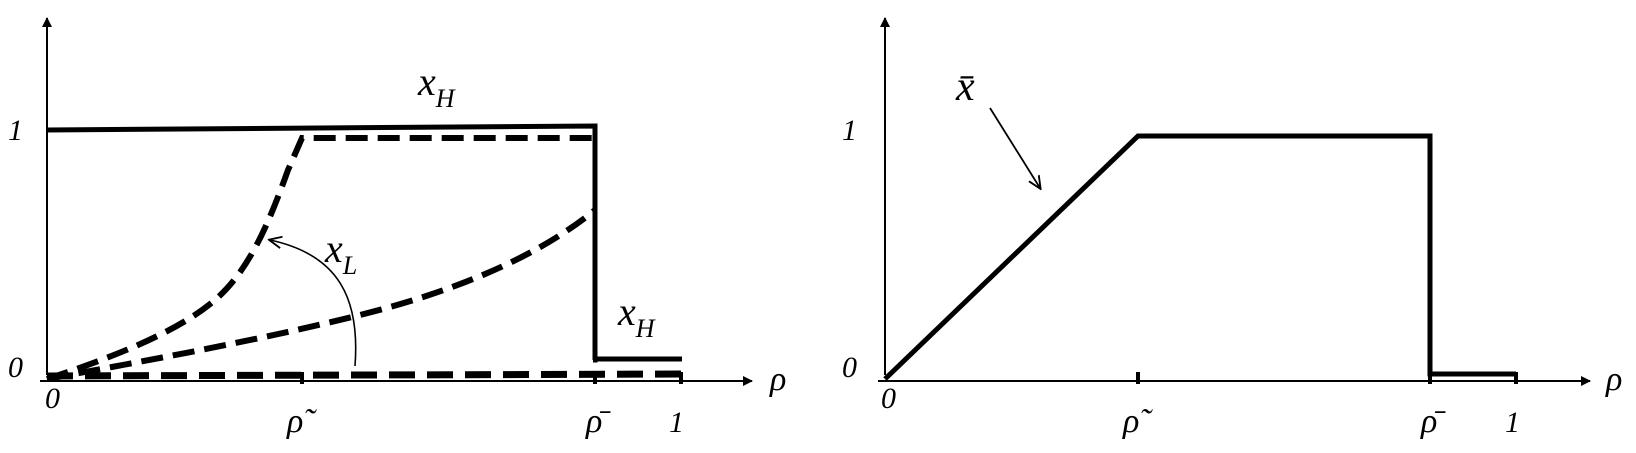 Image resolution: width=1636 pixels, height=453 pixels. I want to click on right-xbar-label: x̄, so click(965, 87).